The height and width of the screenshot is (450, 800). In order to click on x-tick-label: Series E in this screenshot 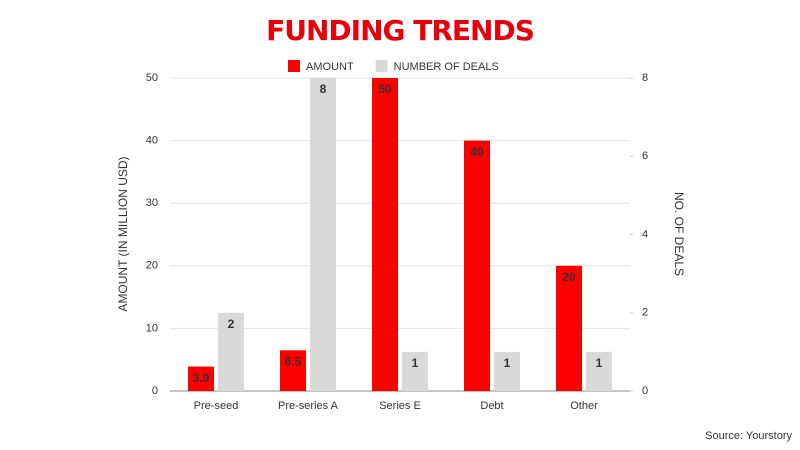, I will do `click(400, 406)`.